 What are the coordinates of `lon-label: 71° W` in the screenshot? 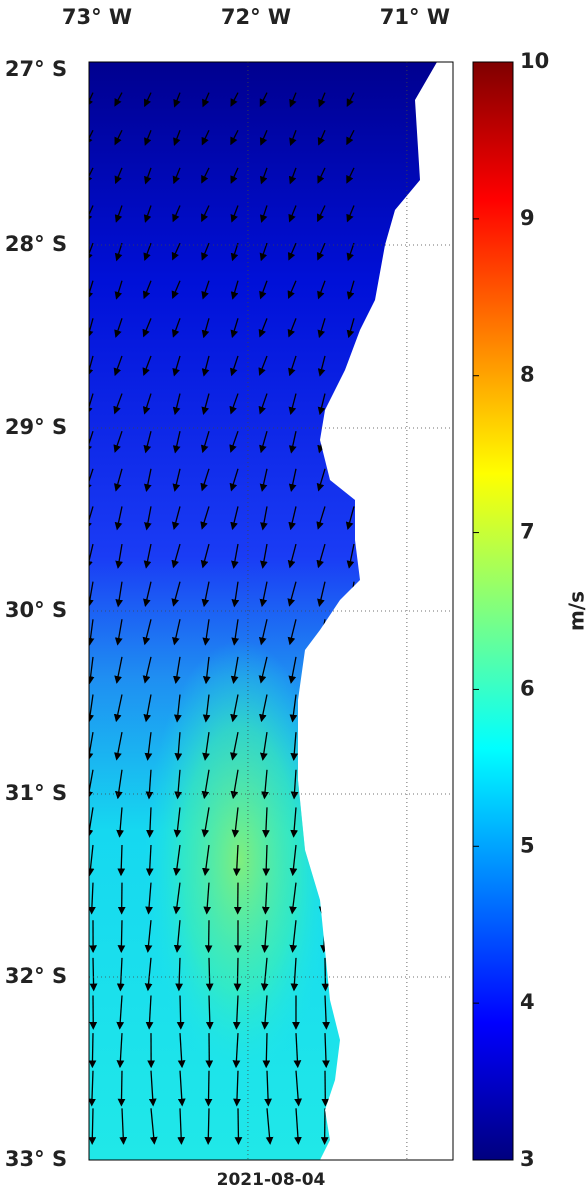 It's located at (415, 17).